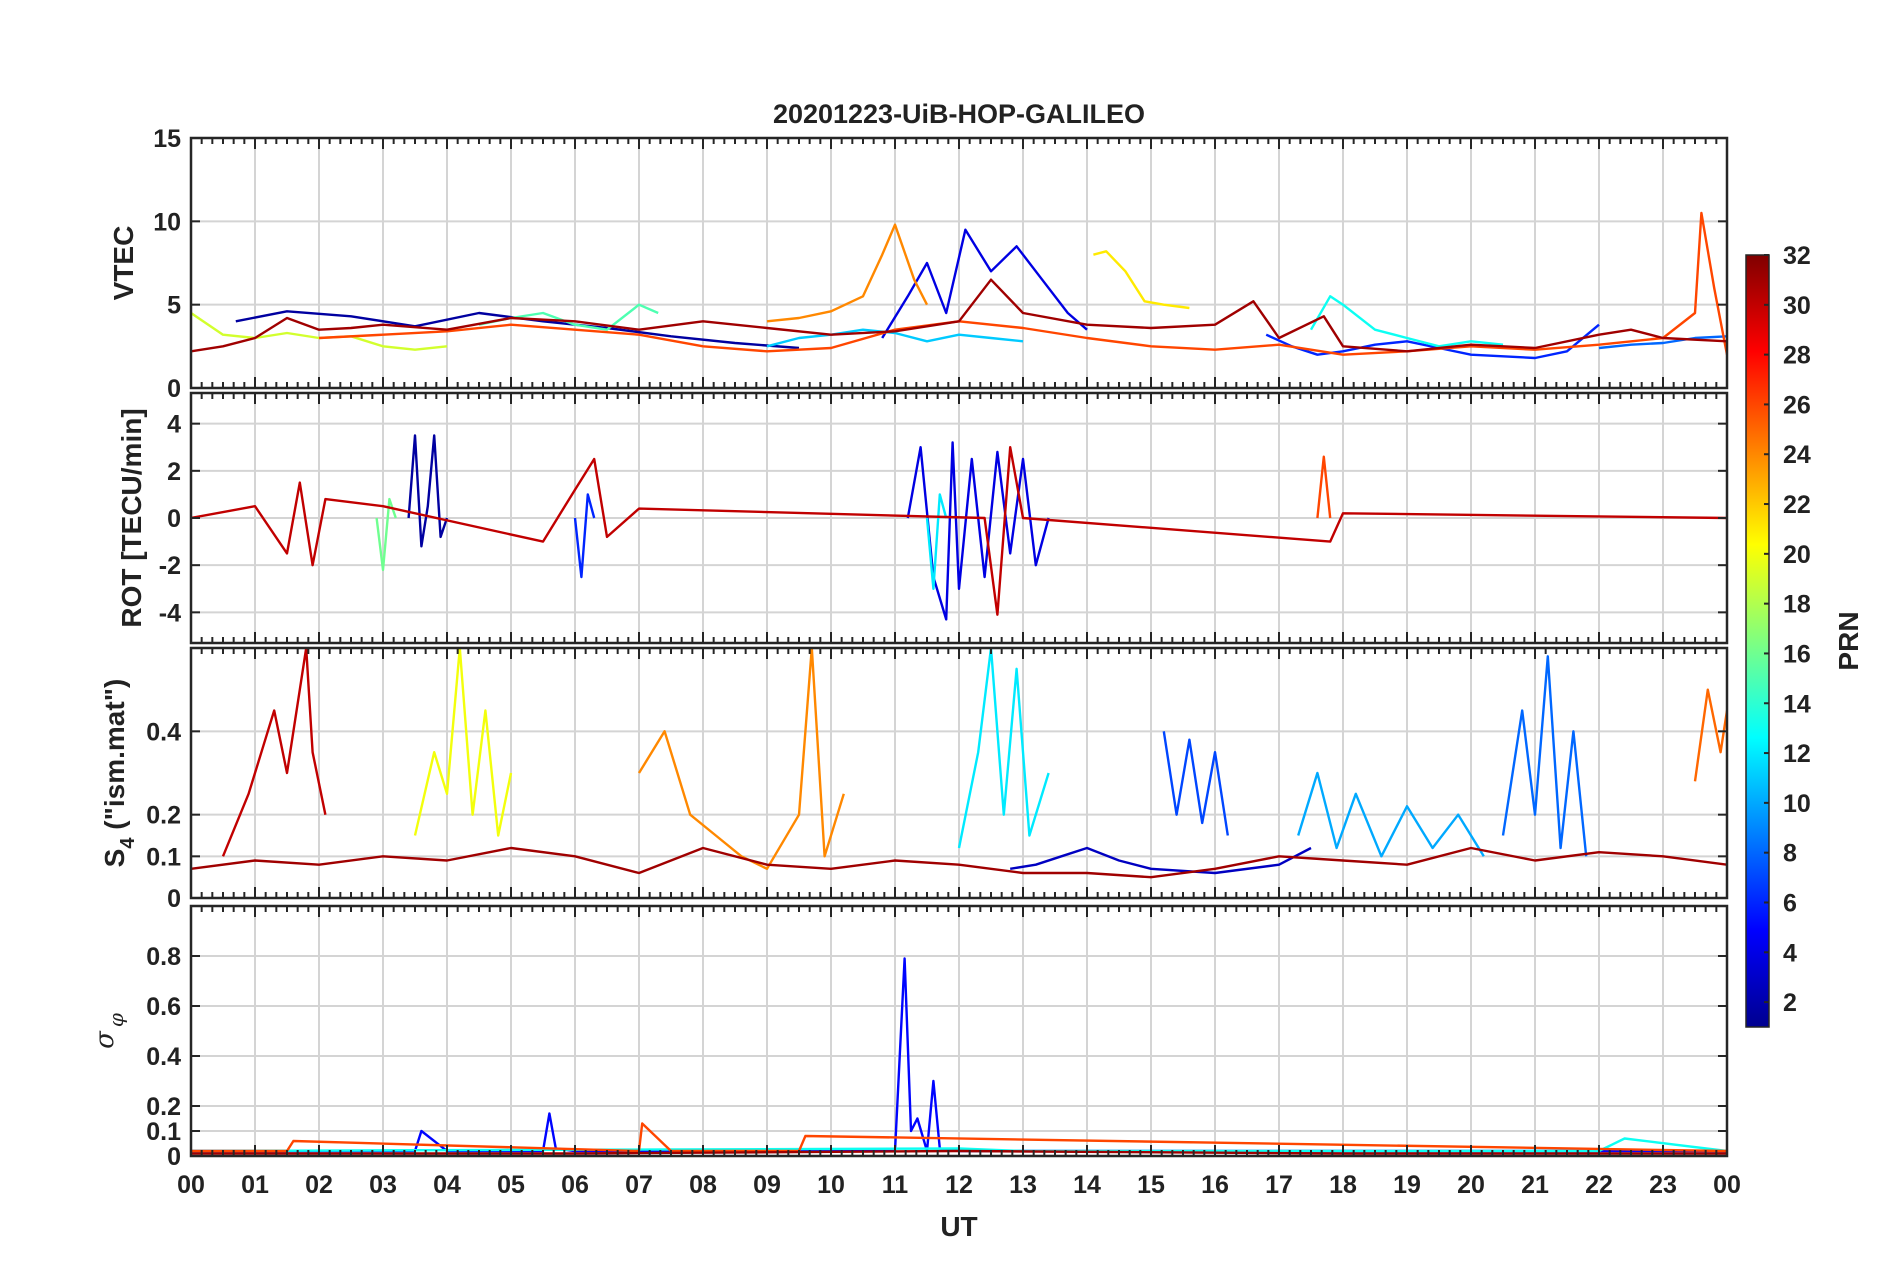 The width and height of the screenshot is (1902, 1272). I want to click on x-tick-label: 04, so click(447, 1185).